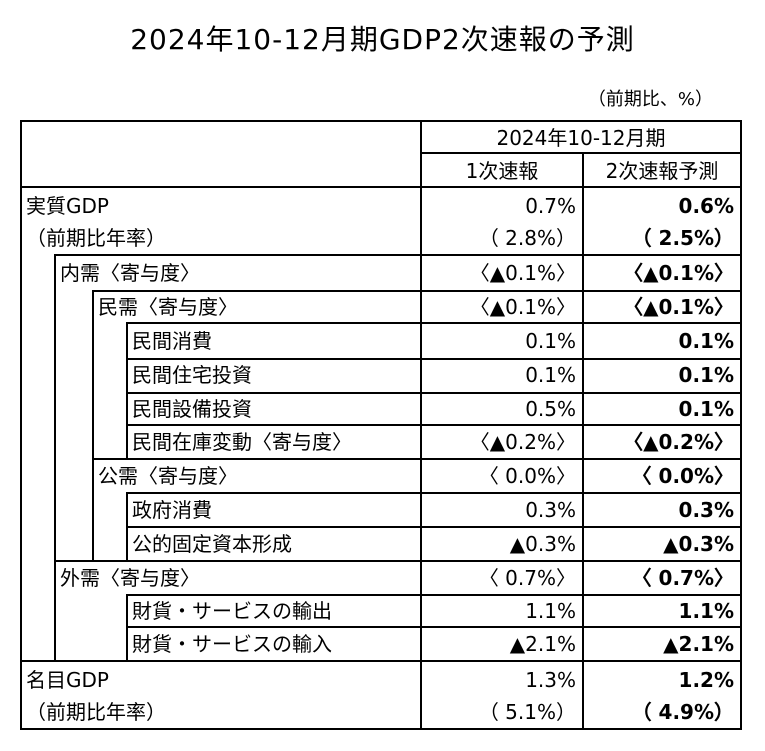 The width and height of the screenshot is (765, 751). What do you see at coordinates (522, 307) in the screenshot?
I see `row-v1-private: 〈▲0.1%〉` at bounding box center [522, 307].